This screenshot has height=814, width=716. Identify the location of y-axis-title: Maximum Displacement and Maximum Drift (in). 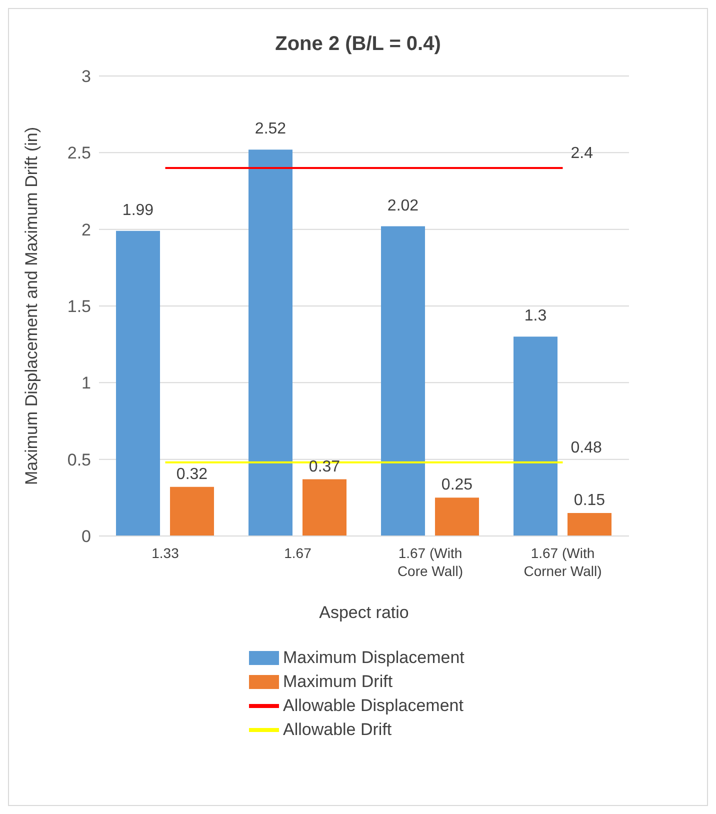
(32, 306).